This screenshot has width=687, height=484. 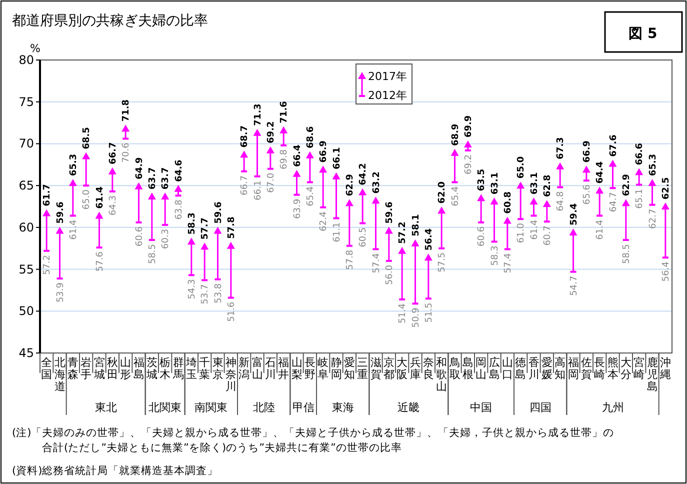 What do you see at coordinates (560, 368) in the screenshot?
I see `x-tick-label: 高知` at bounding box center [560, 368].